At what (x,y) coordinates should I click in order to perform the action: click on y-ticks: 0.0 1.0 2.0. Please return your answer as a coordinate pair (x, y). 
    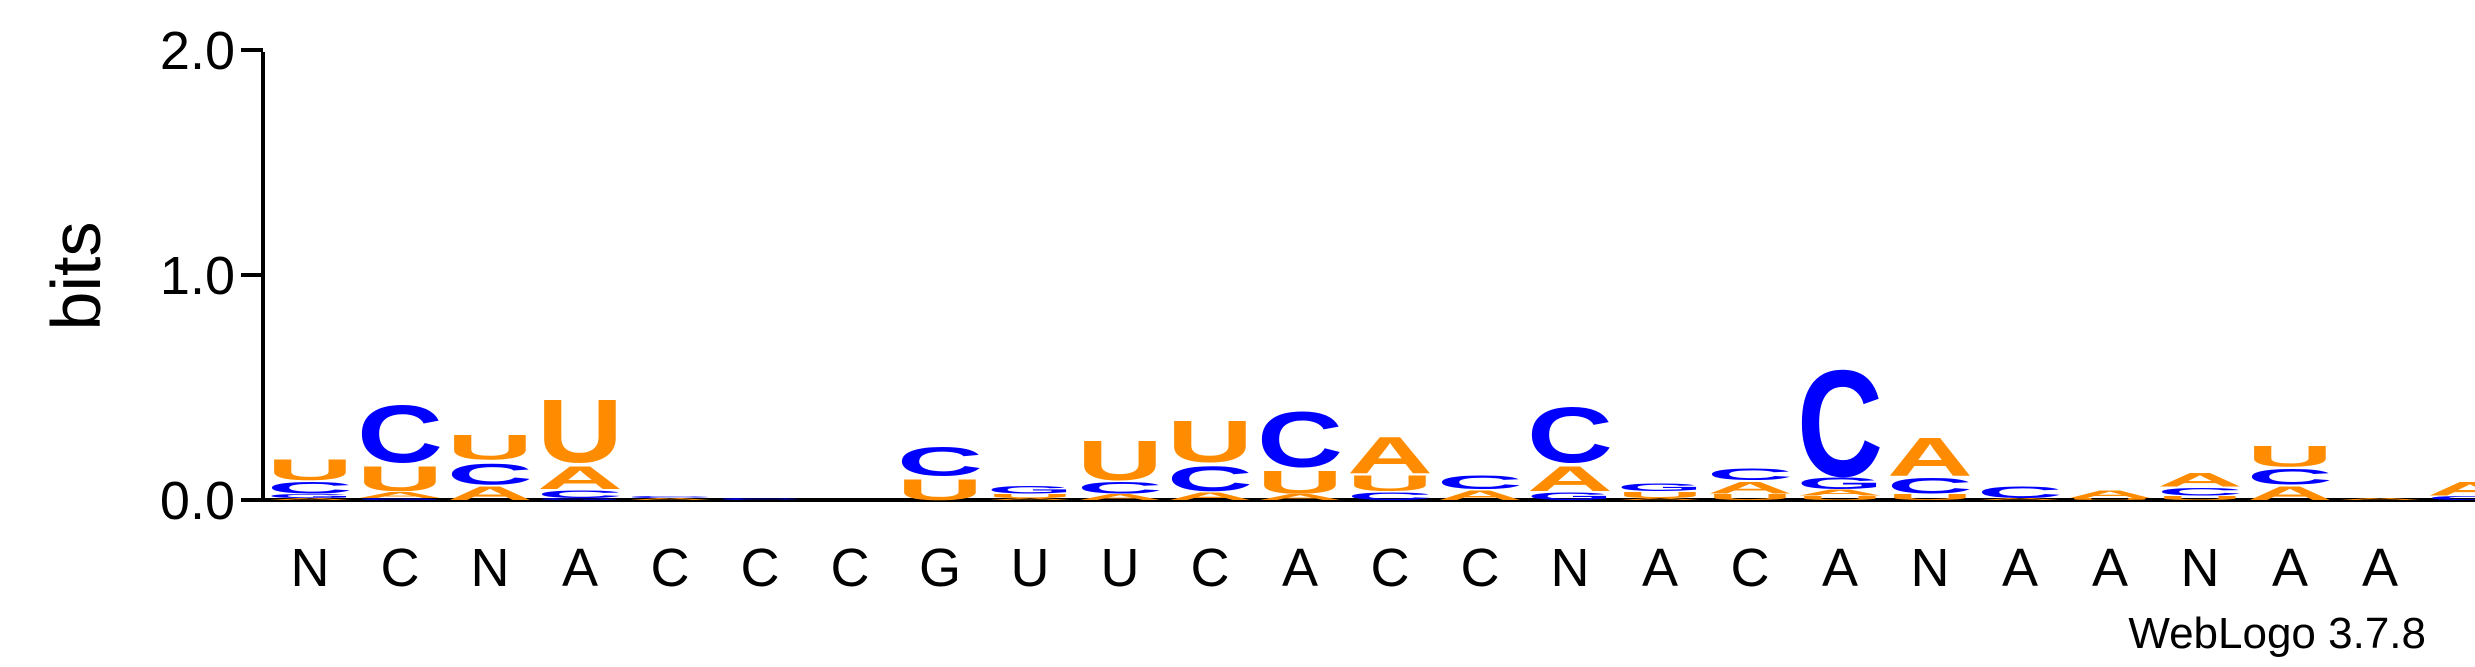
    Looking at the image, I should click on (211, 276).